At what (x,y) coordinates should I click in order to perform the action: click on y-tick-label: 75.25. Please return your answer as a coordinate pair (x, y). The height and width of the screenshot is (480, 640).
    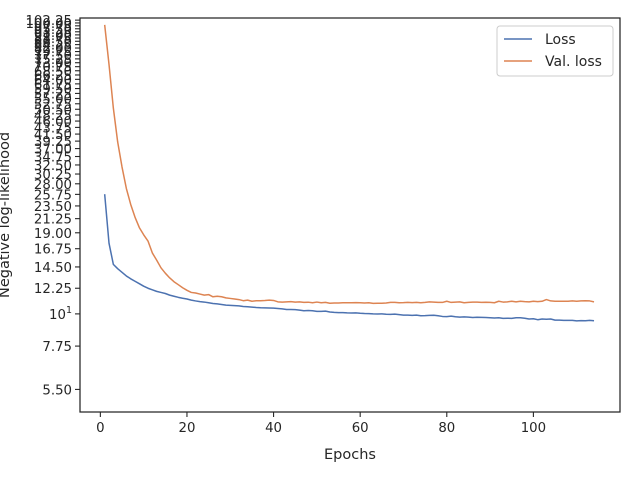
    Looking at the image, I should click on (53, 60).